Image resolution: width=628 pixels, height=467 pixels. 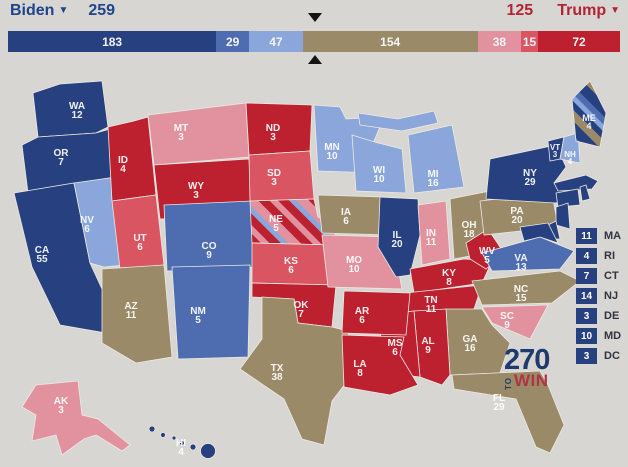 What do you see at coordinates (434, 233) in the screenshot?
I see `state-IN` at bounding box center [434, 233].